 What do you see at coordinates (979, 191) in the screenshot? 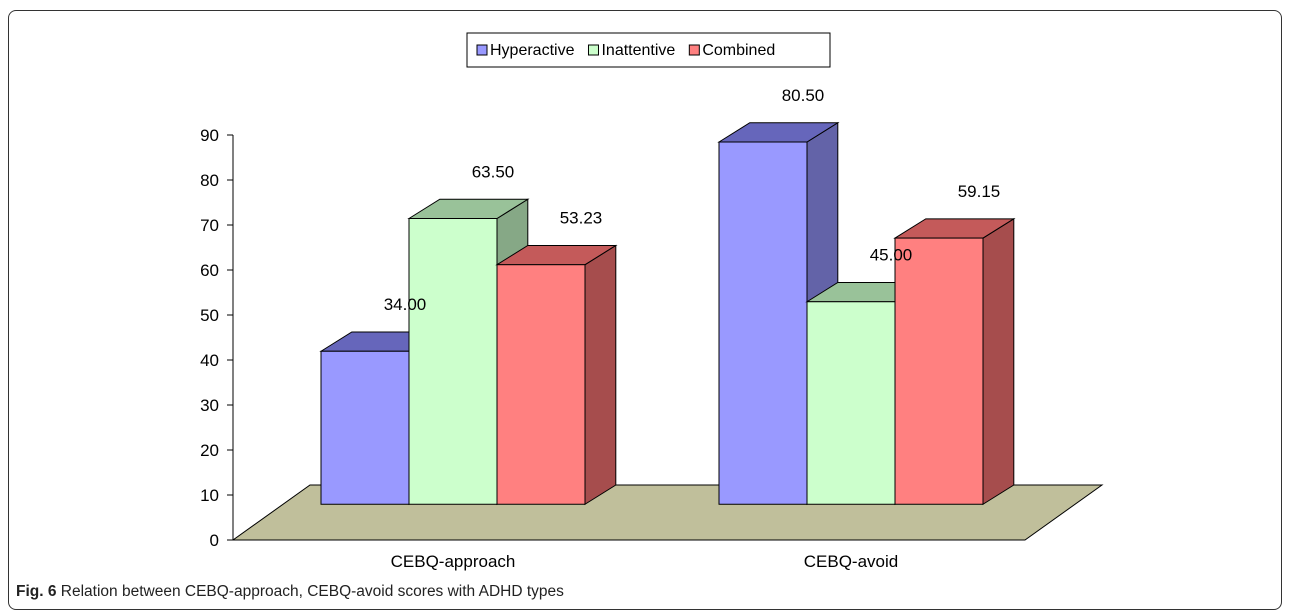
I see `data-label: 59.15` at bounding box center [979, 191].